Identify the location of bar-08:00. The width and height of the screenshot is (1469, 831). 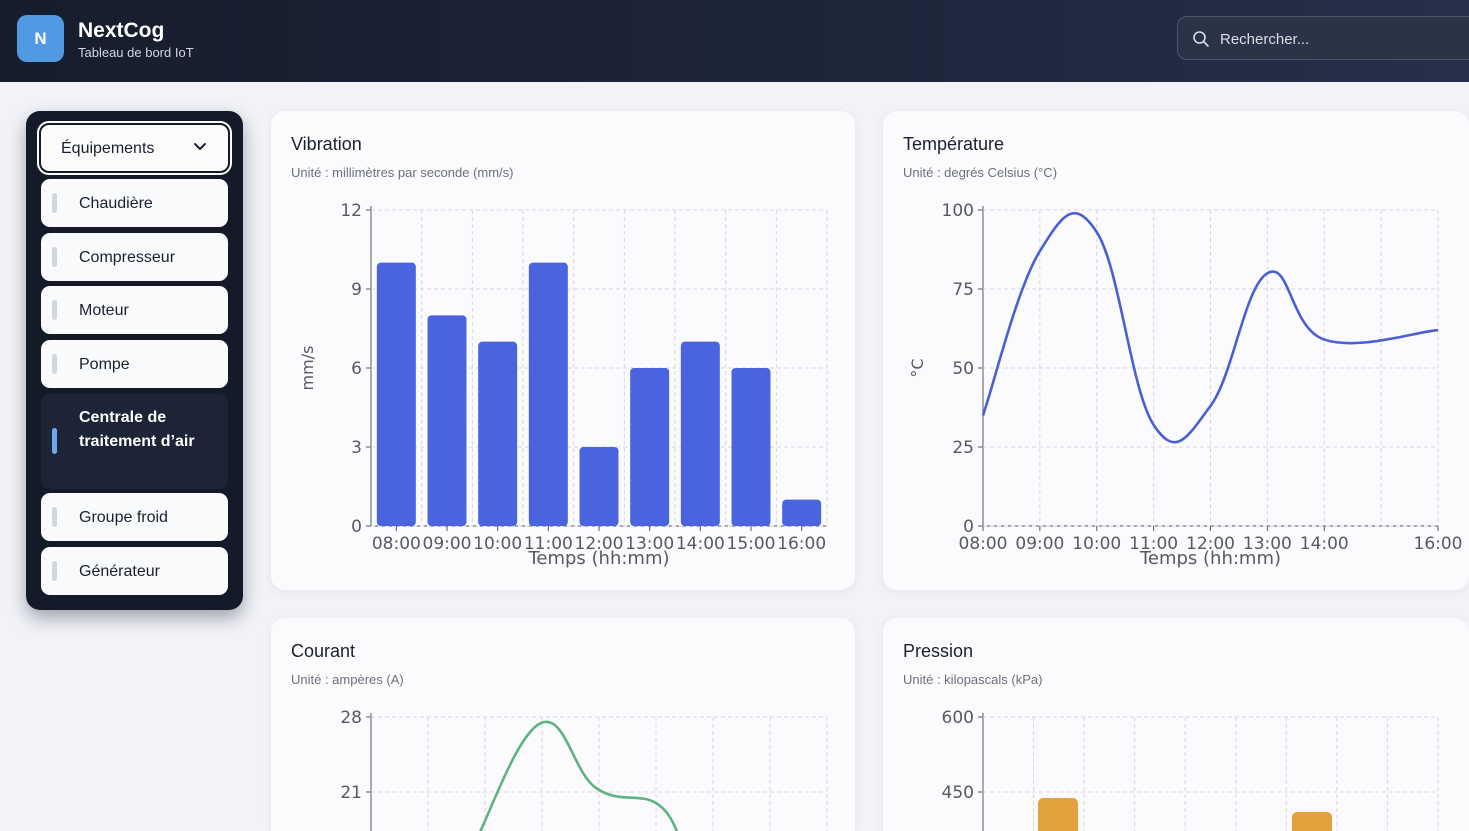
(396, 394).